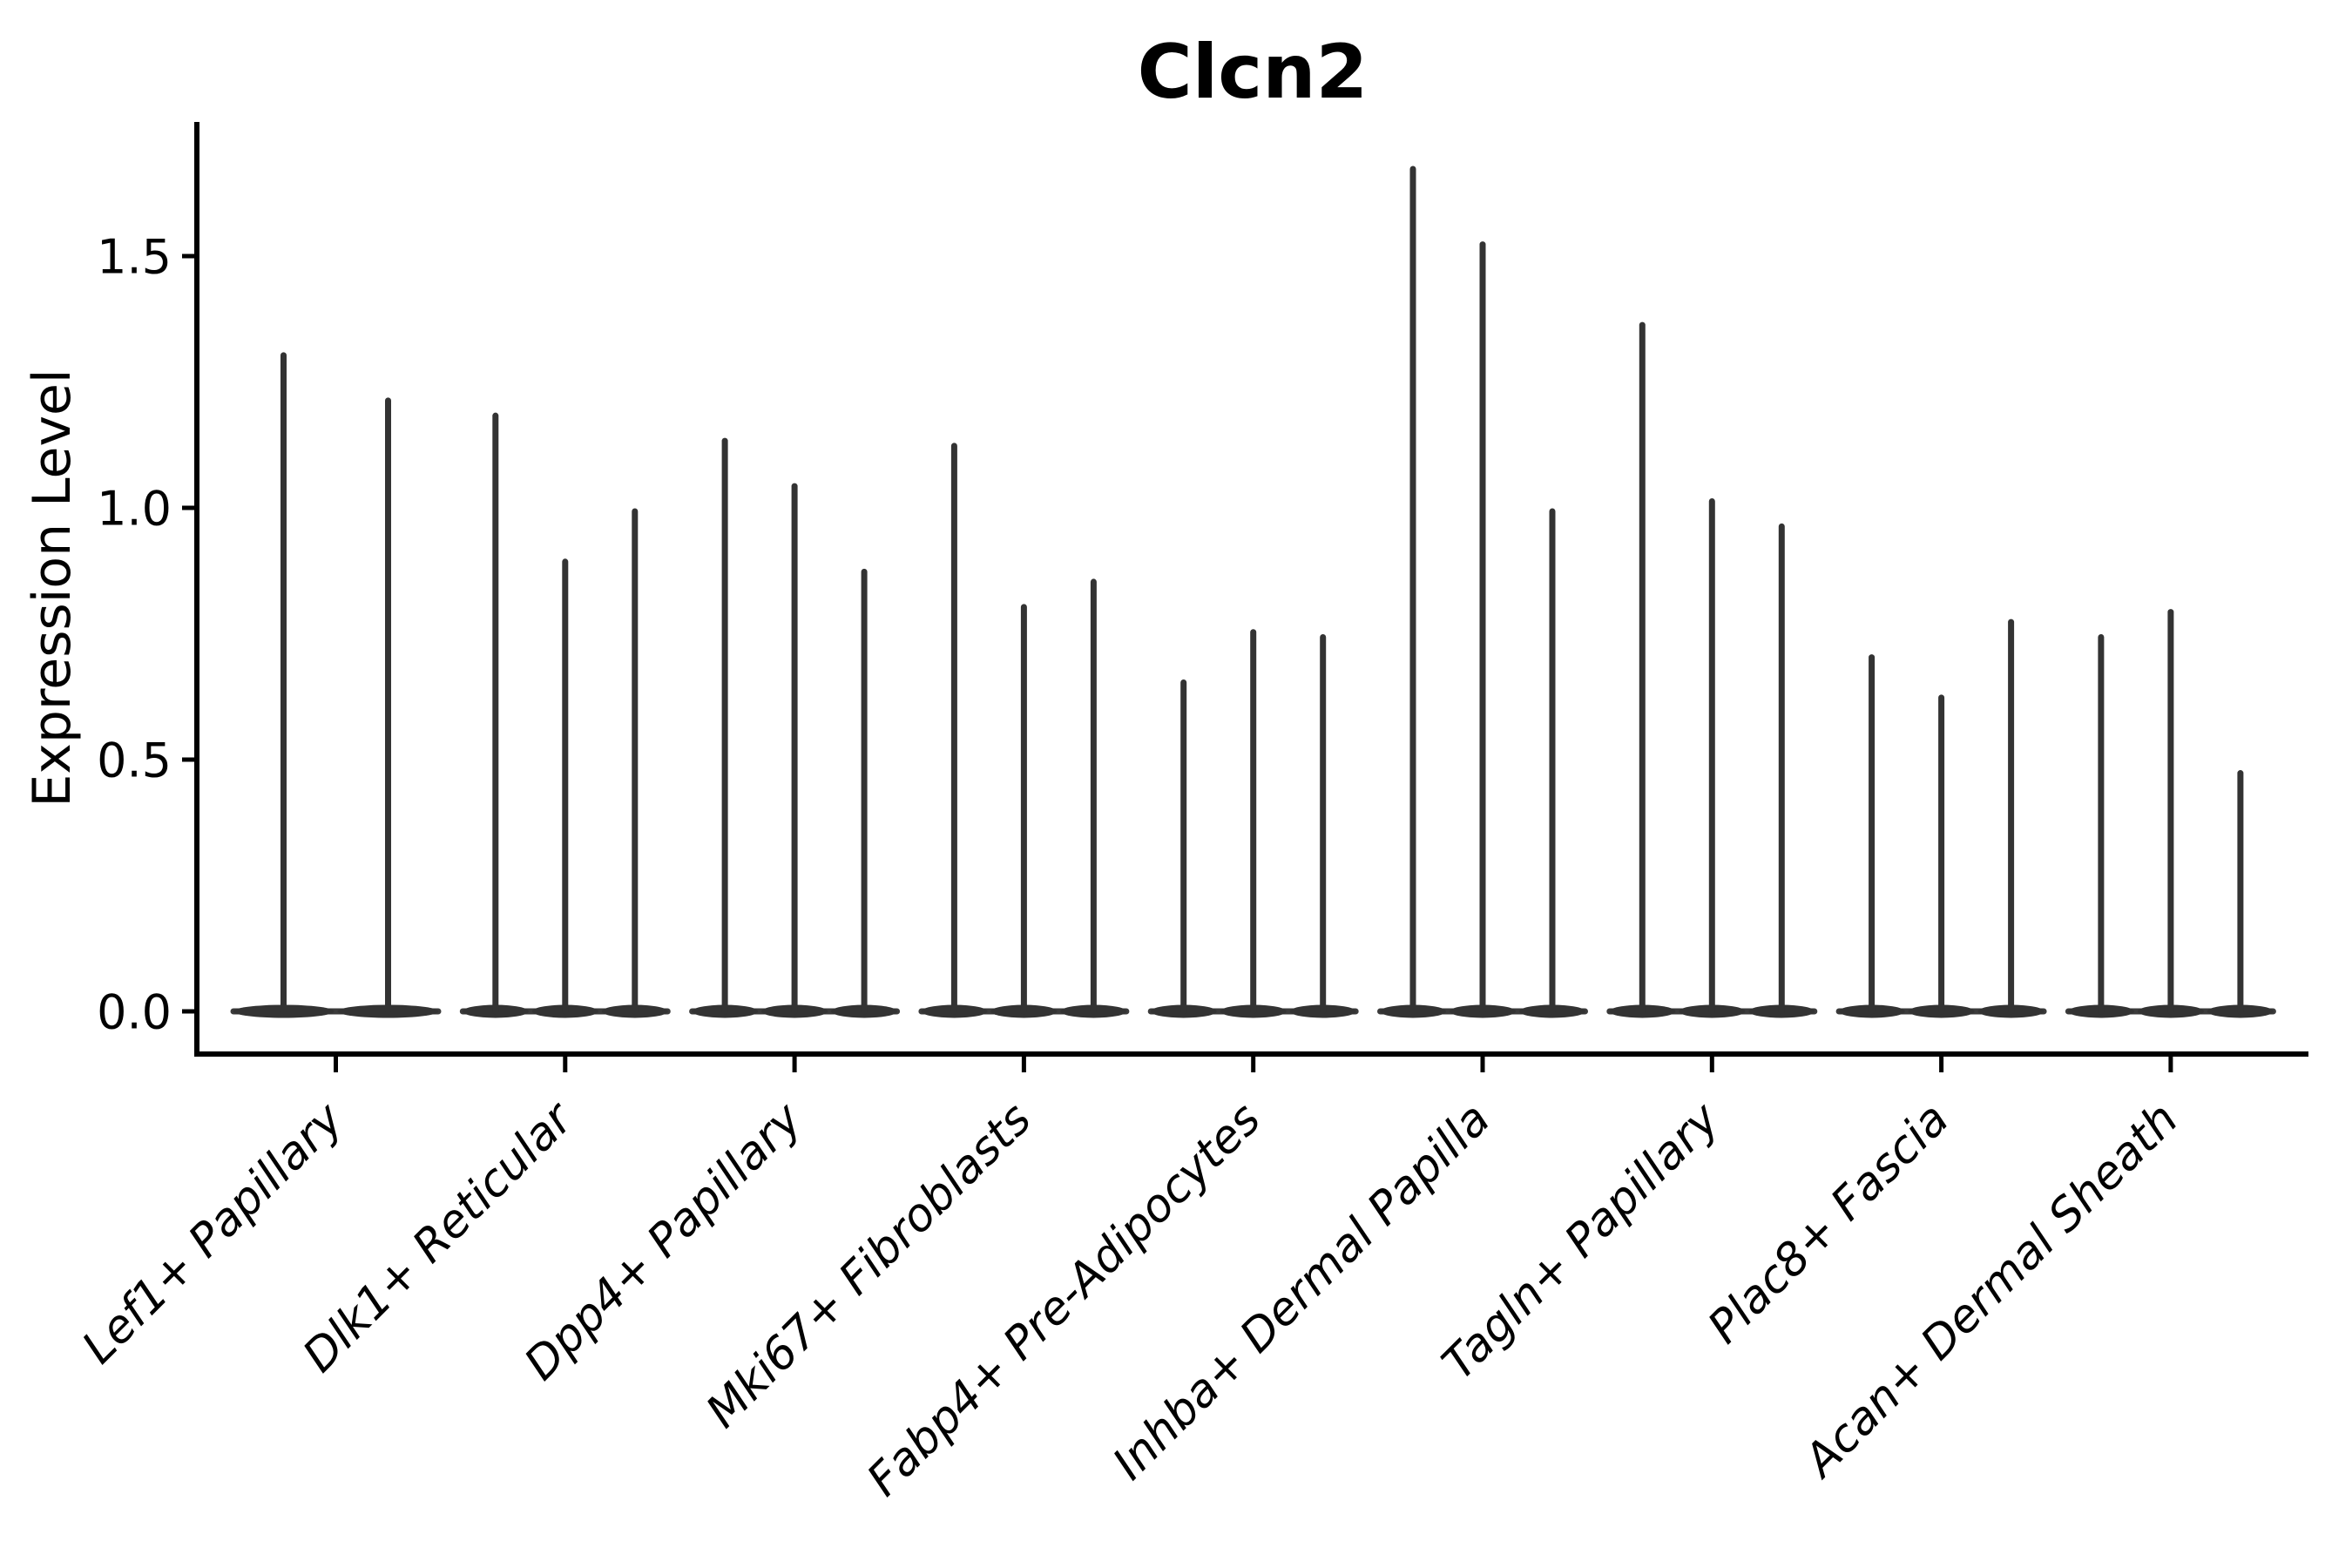 The height and width of the screenshot is (1568, 2352). Describe the element at coordinates (1990, 1291) in the screenshot. I see `x-tick-label: Acan+ Dermal Sheath` at that location.